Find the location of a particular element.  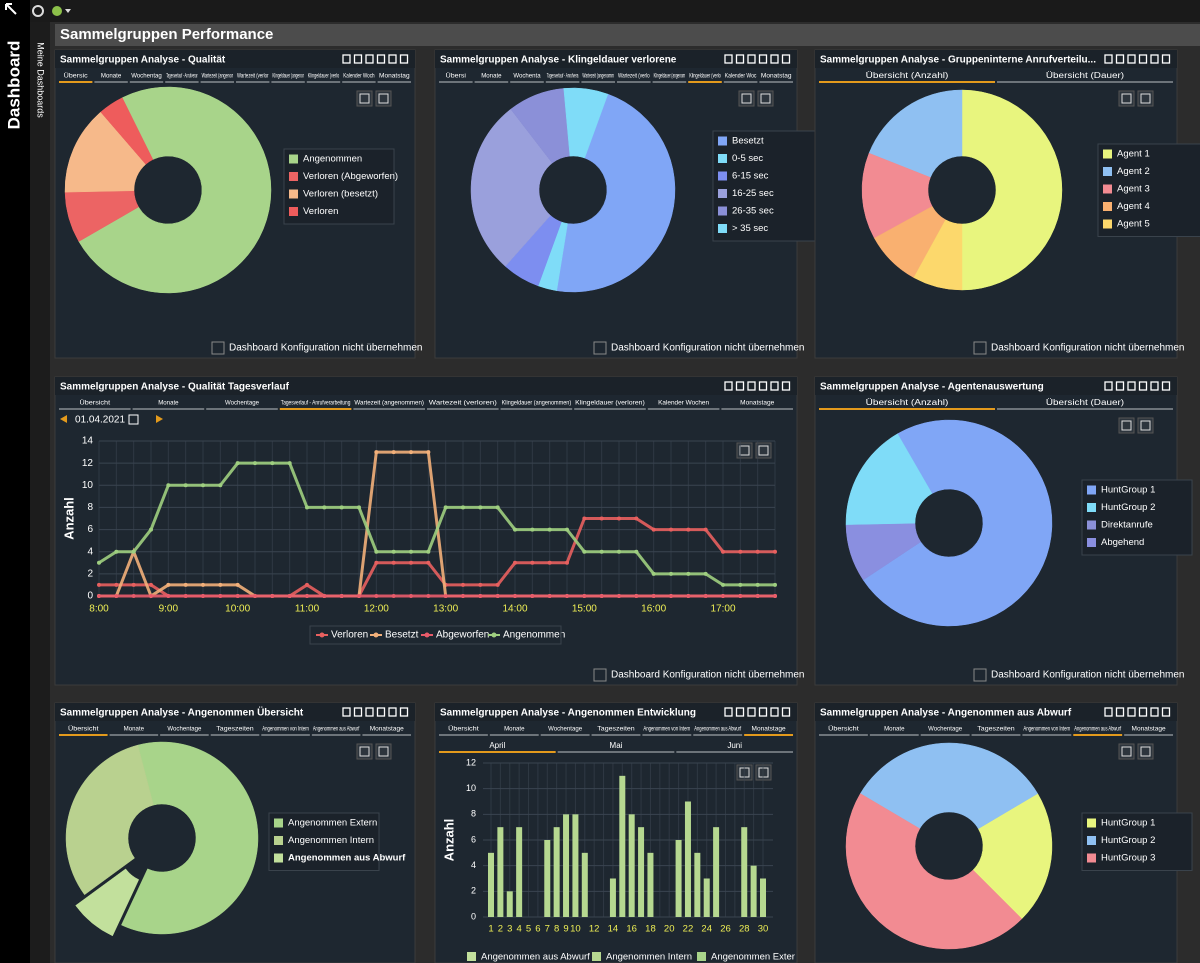

tab: Tagesverlauf - Anrufverar is located at coordinates (181, 76).